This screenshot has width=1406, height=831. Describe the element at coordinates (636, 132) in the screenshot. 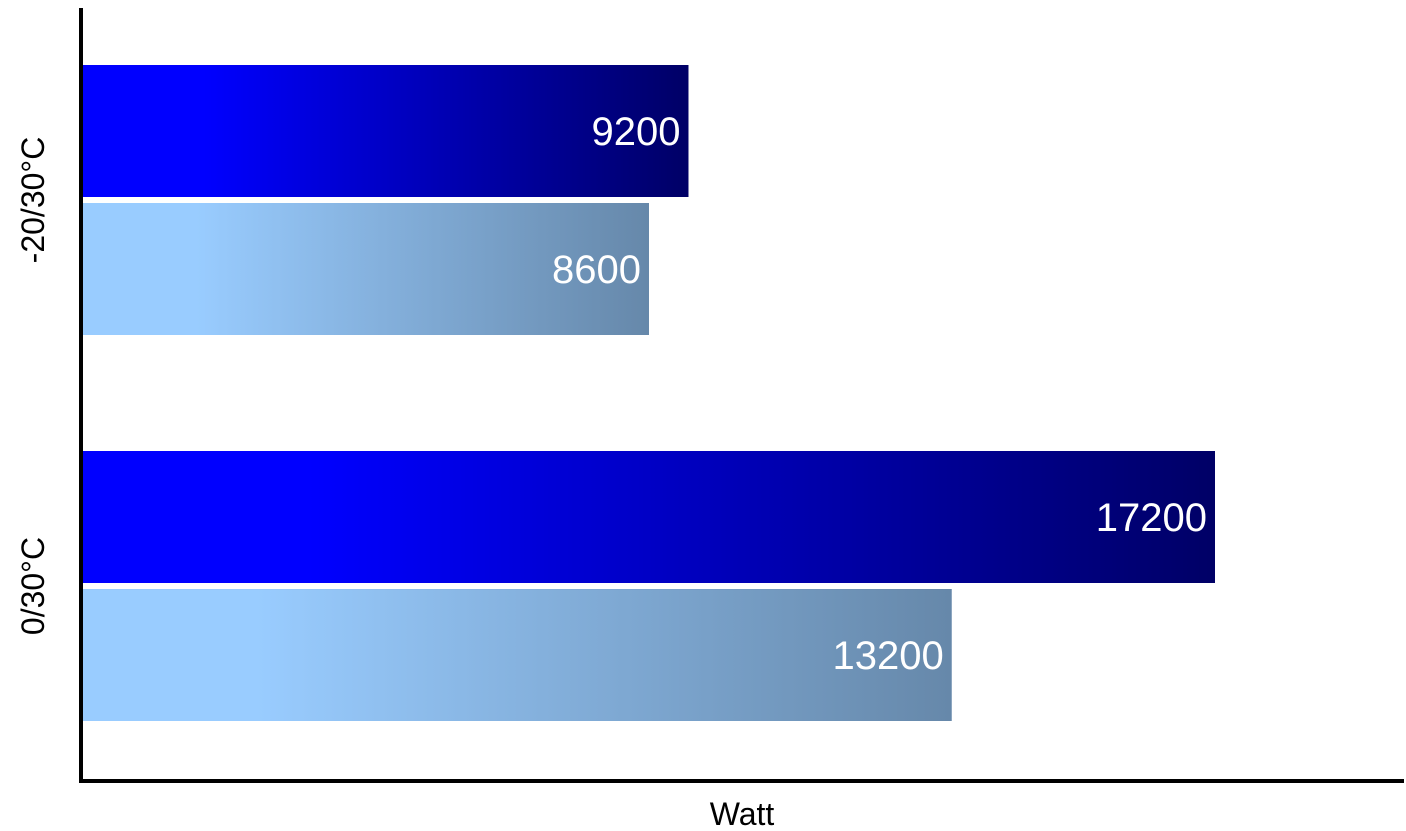

I see `bar-value-label: 9200` at that location.